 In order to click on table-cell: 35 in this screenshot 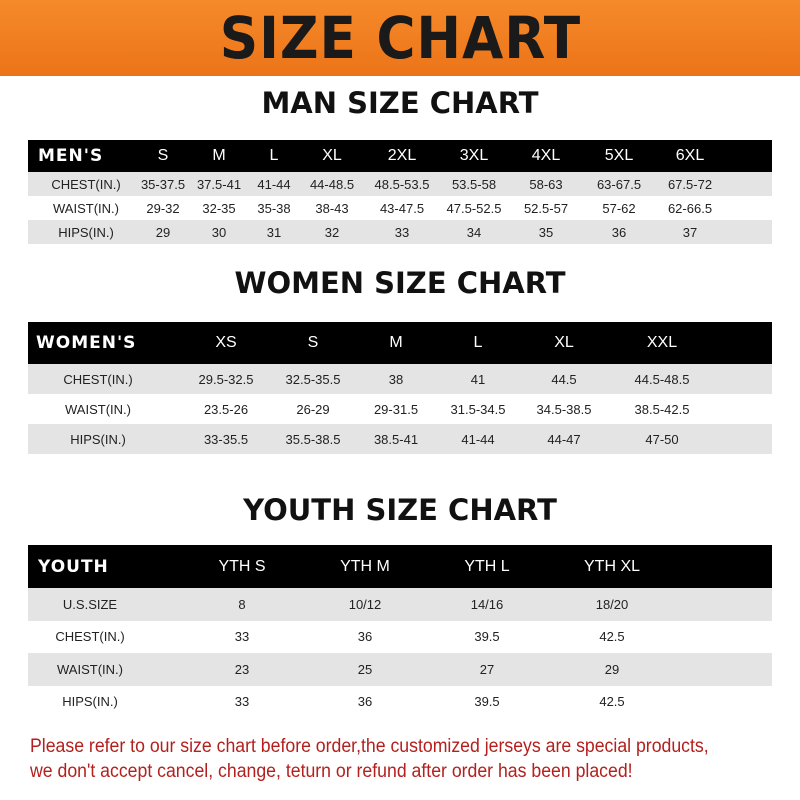, I will do `click(546, 232)`.